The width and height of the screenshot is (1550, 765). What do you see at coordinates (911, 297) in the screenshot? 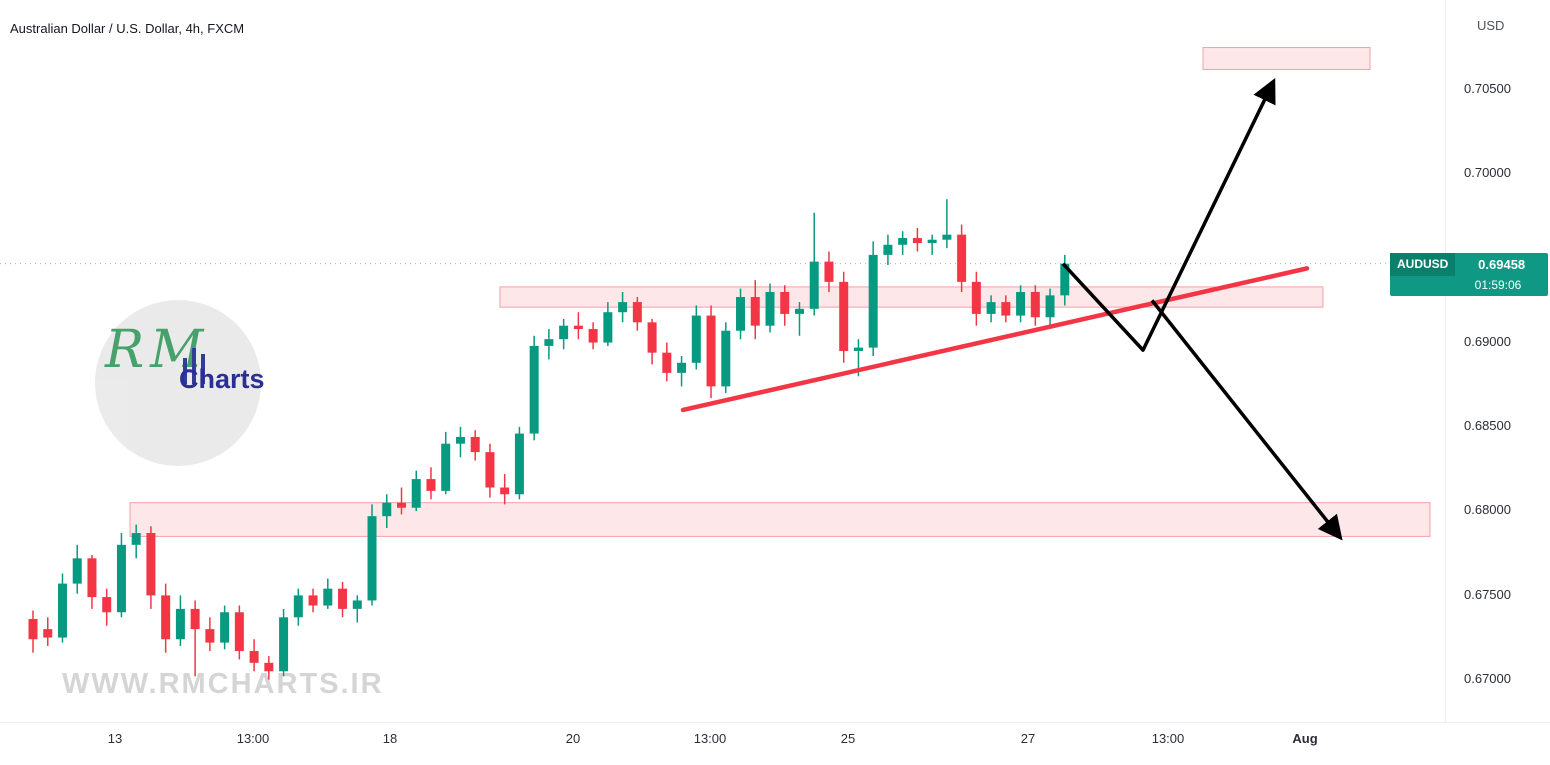
I see `resistance-zone` at bounding box center [911, 297].